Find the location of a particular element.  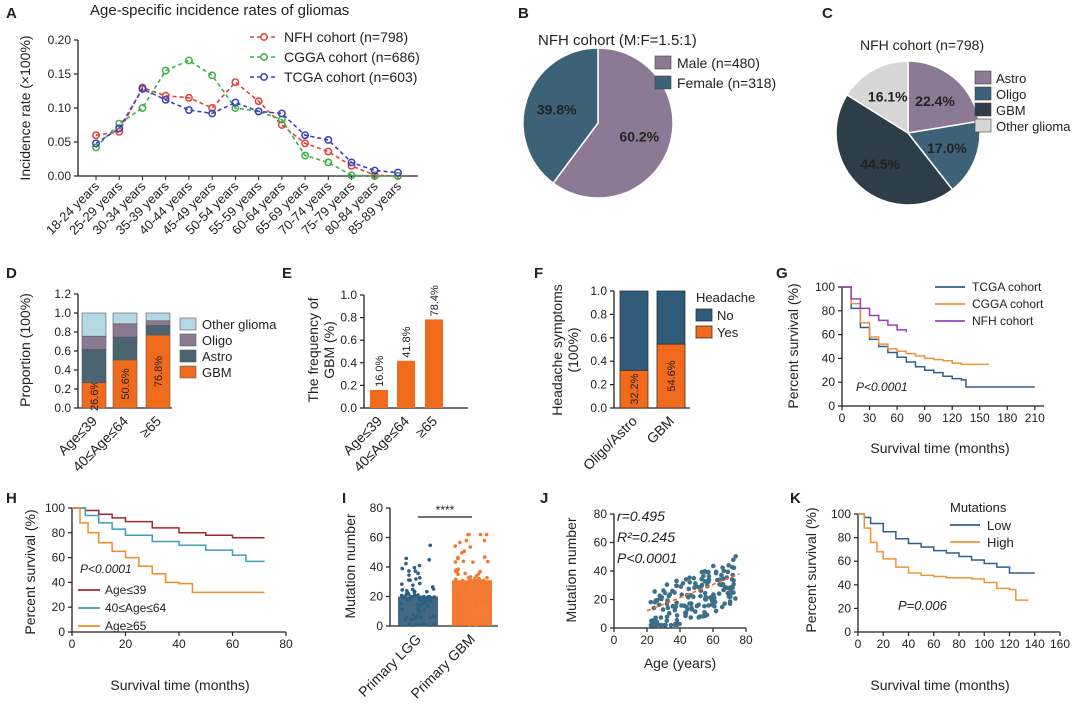

chart-d-data-label: 26.6% is located at coordinates (95, 395).